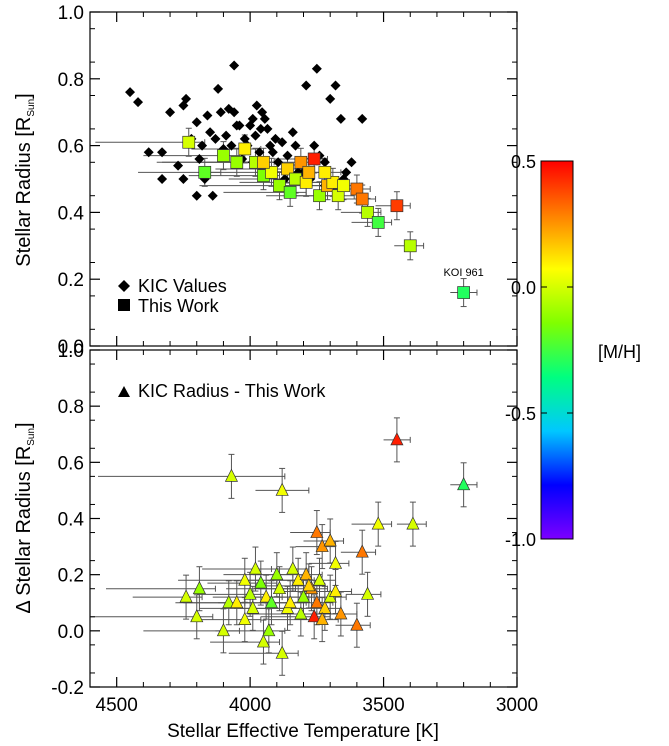 This screenshot has width=669, height=746. I want to click on bottom-y-tick-label: 0.2, so click(71, 576).